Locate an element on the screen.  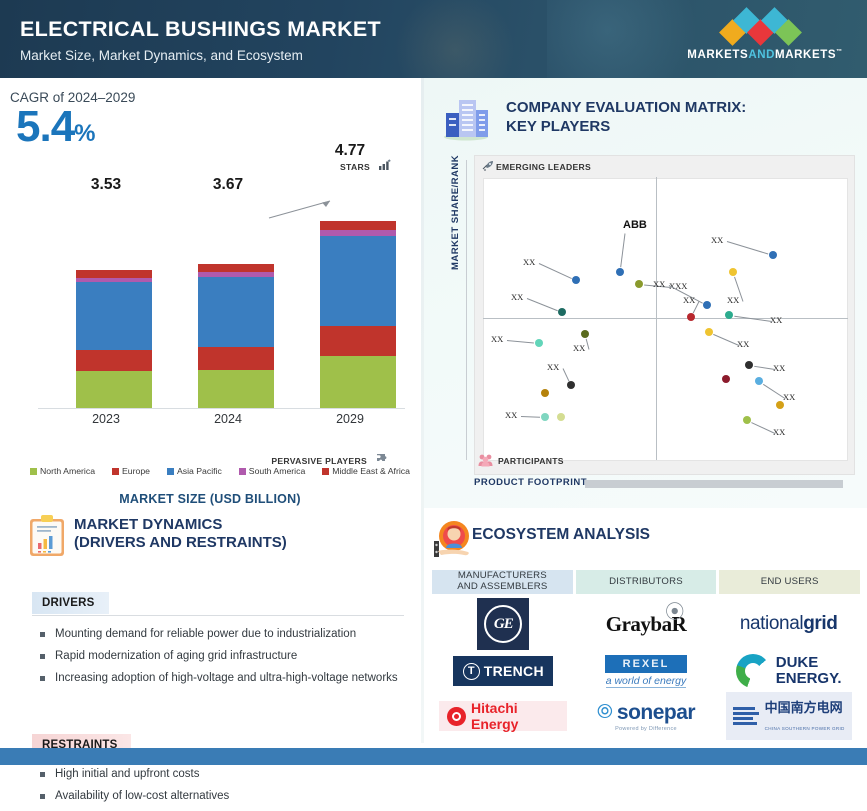
header-decoration is located at coordinates (622, 39).